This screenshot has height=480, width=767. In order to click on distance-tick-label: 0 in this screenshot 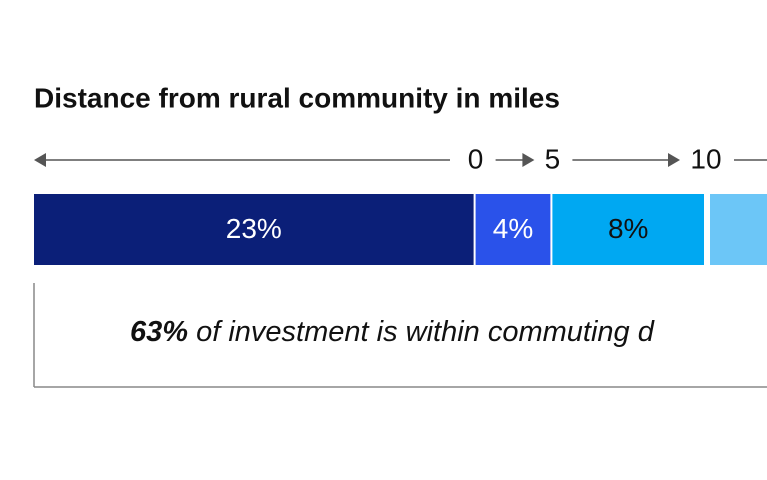, I will do `click(476, 158)`.